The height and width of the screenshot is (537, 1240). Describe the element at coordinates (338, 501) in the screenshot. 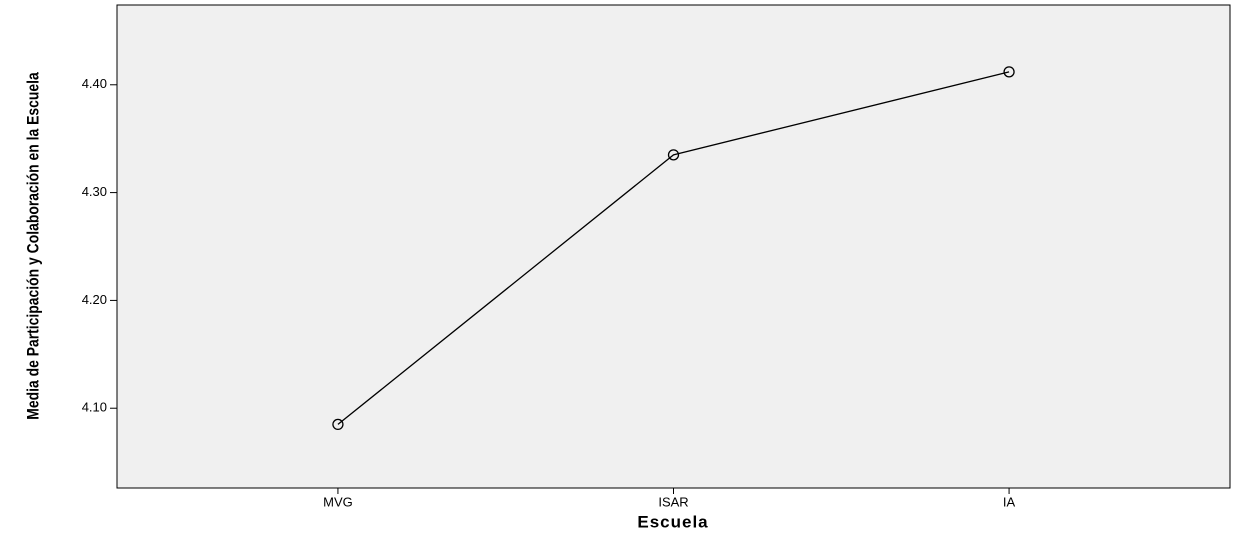

I see `x-tick-label: MVG` at that location.